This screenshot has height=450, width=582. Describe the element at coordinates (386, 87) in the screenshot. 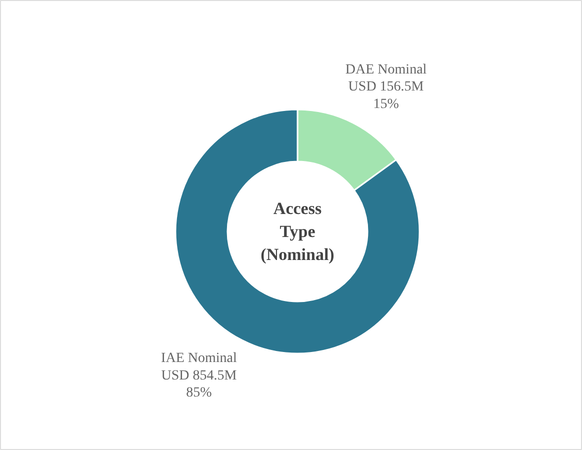

I see `text: USD 156.5M` at that location.